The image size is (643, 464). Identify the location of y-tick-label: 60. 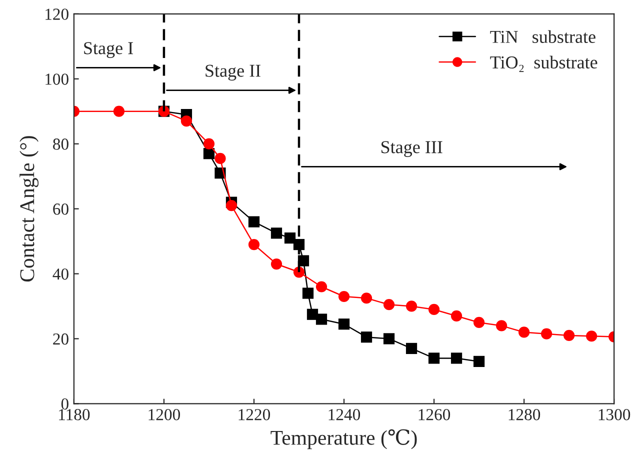
(60, 209).